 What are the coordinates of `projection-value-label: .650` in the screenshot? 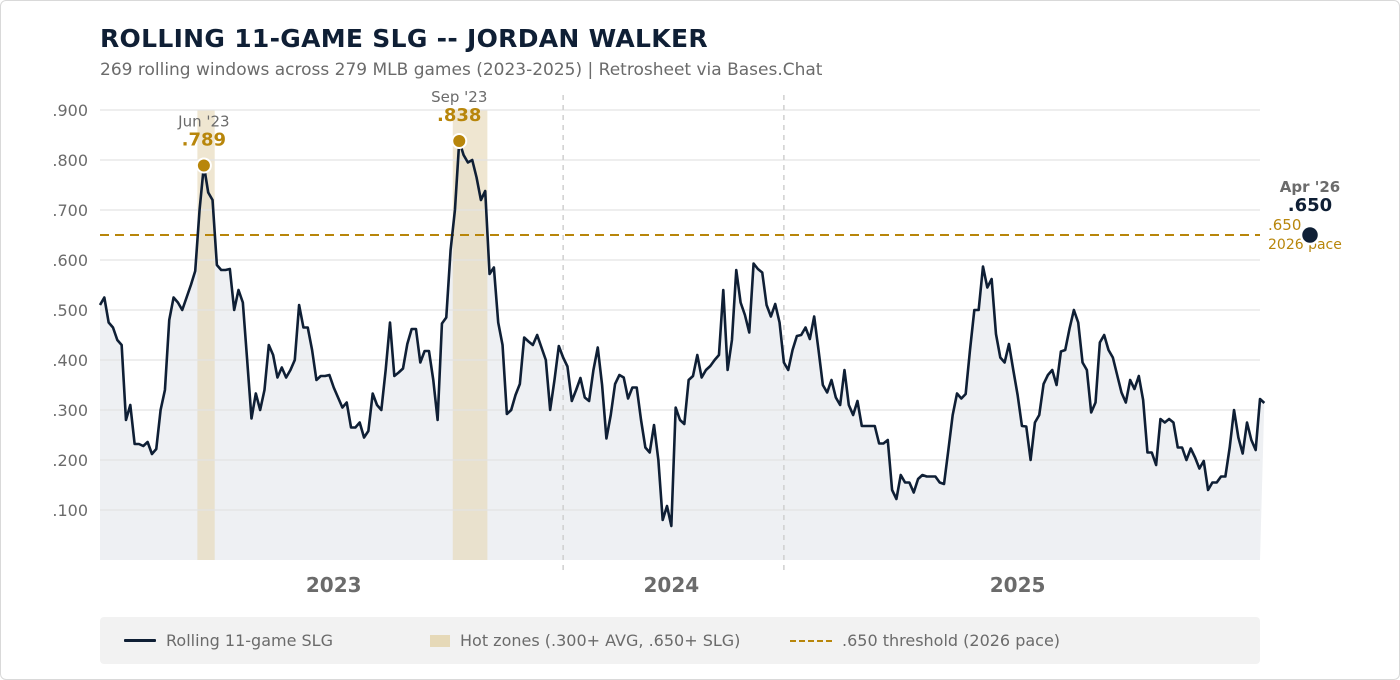 It's located at (1310, 205).